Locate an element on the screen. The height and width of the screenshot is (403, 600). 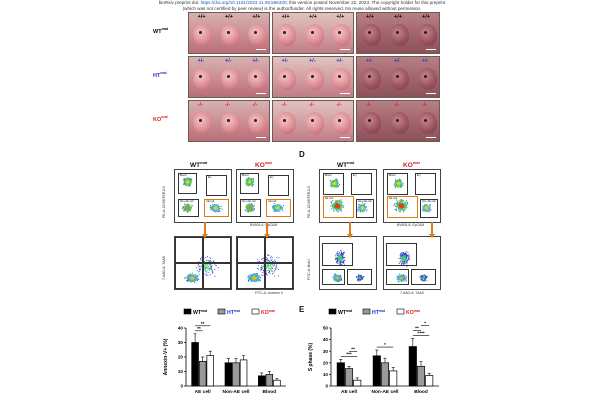
embryo-row-ko: KOmat-/--/--/--/--/--/--/--/--/- is located at coordinates (296, 121).